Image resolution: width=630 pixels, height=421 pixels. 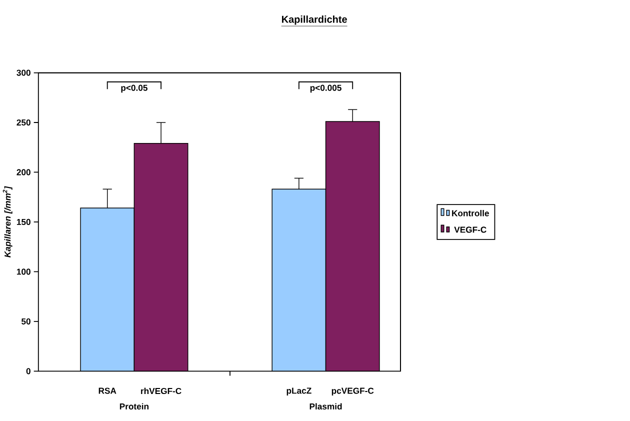 What do you see at coordinates (470, 213) in the screenshot?
I see `legend-label: Kontrolle` at bounding box center [470, 213].